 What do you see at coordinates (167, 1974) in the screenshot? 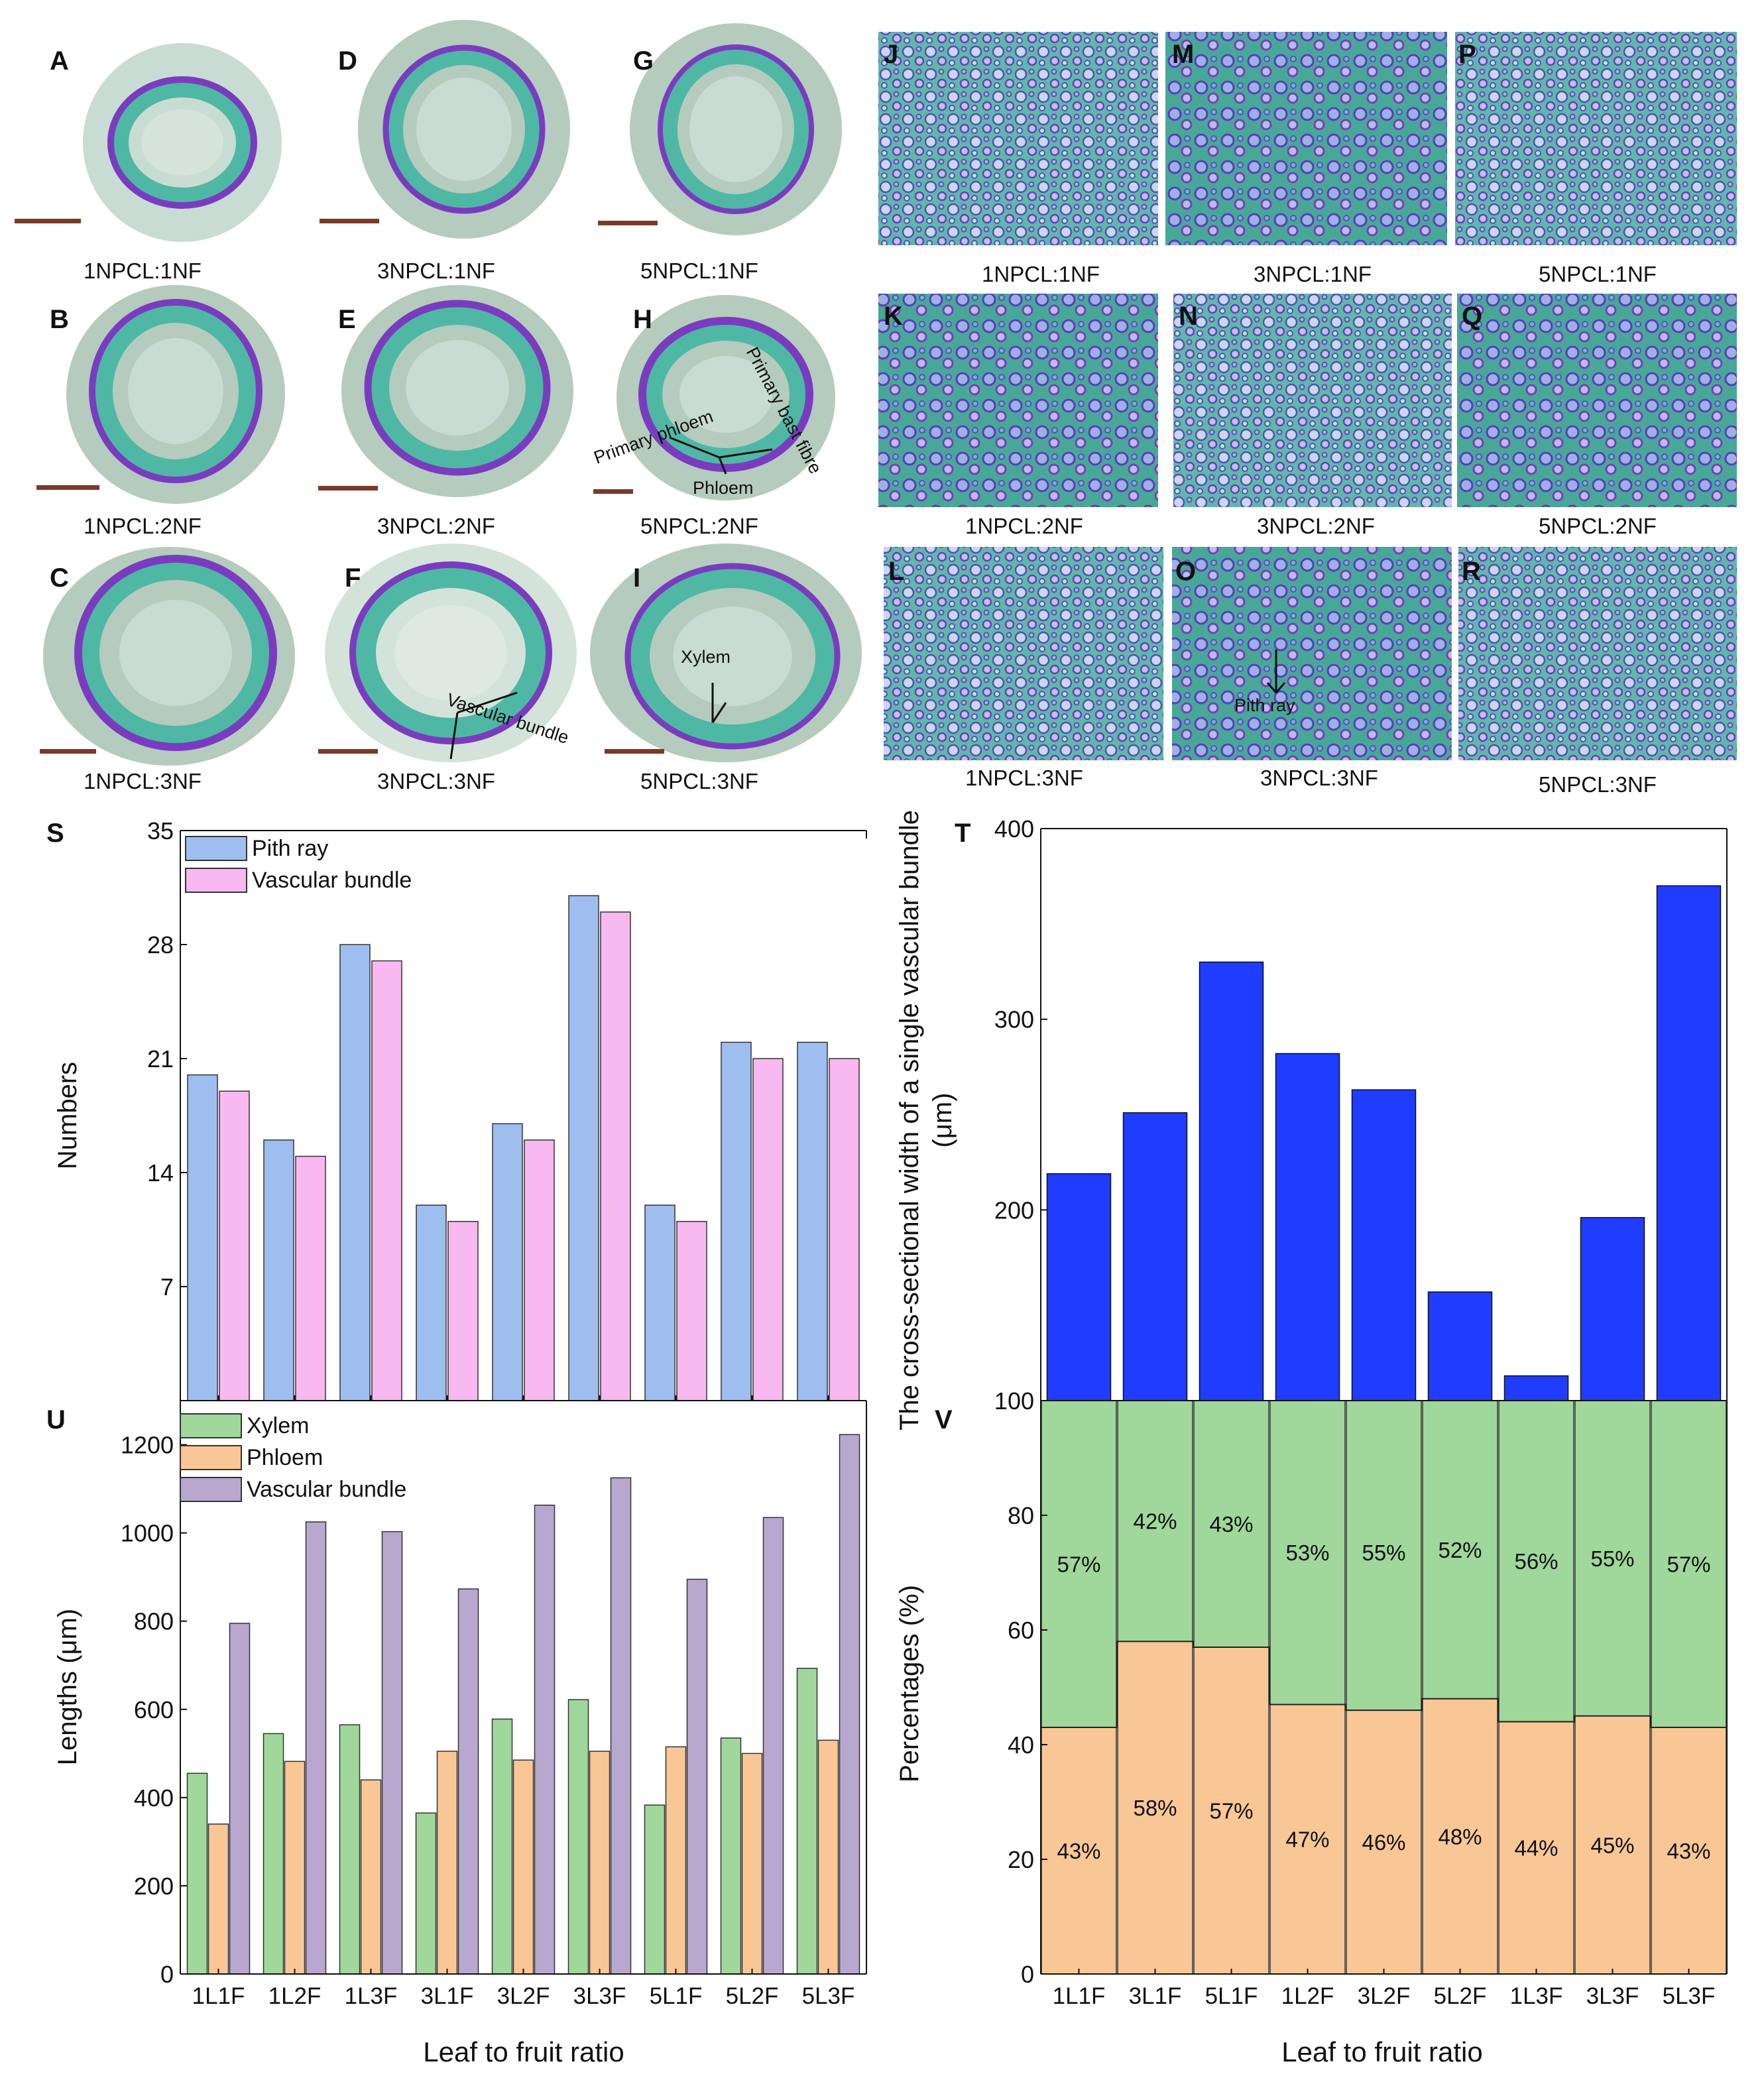
I see `y-tick-label: 0` at bounding box center [167, 1974].